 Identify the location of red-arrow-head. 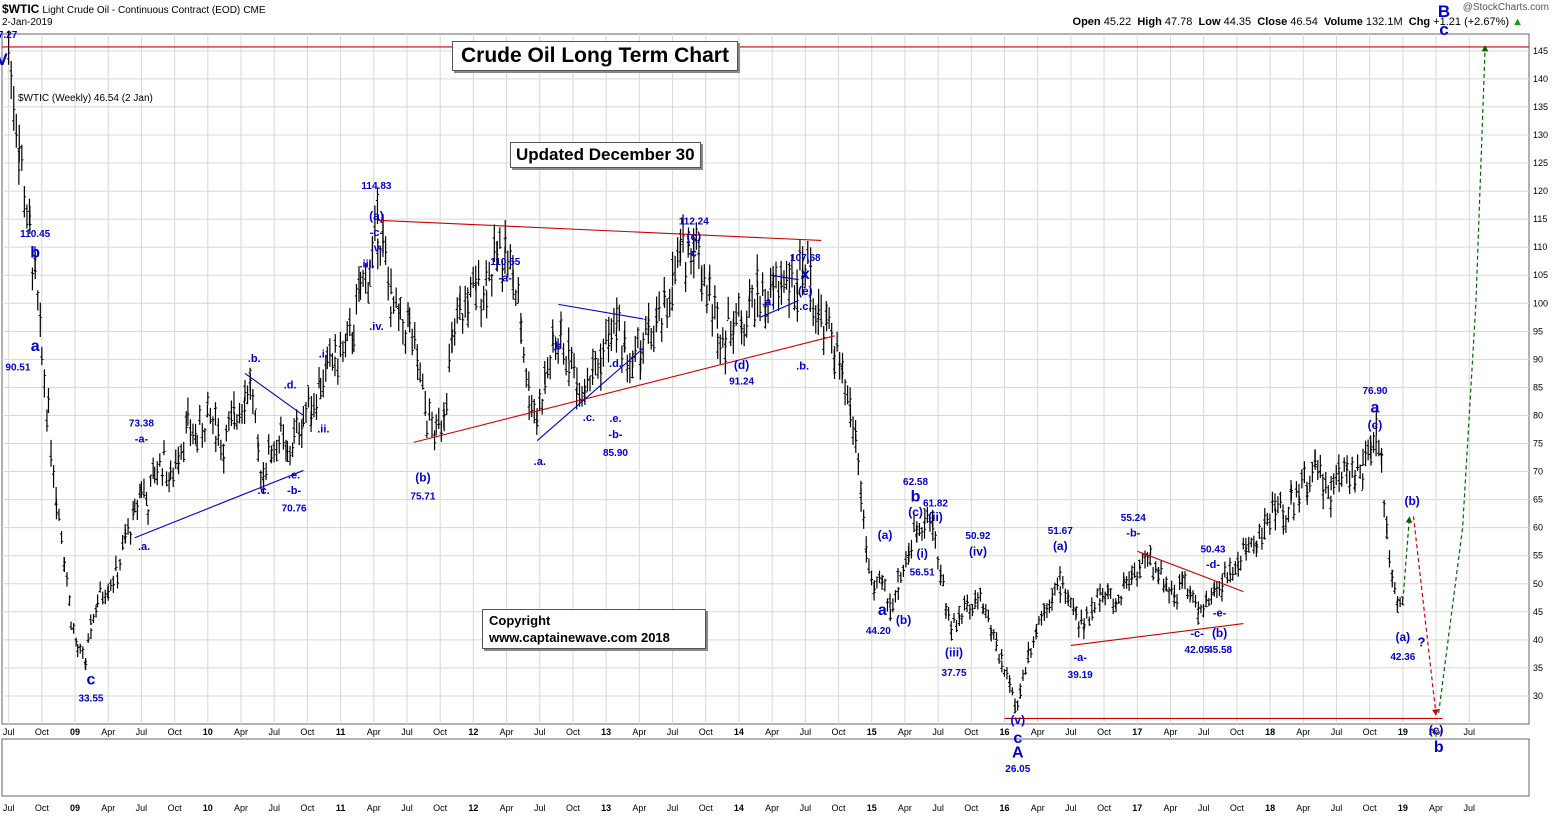
(1435, 712).